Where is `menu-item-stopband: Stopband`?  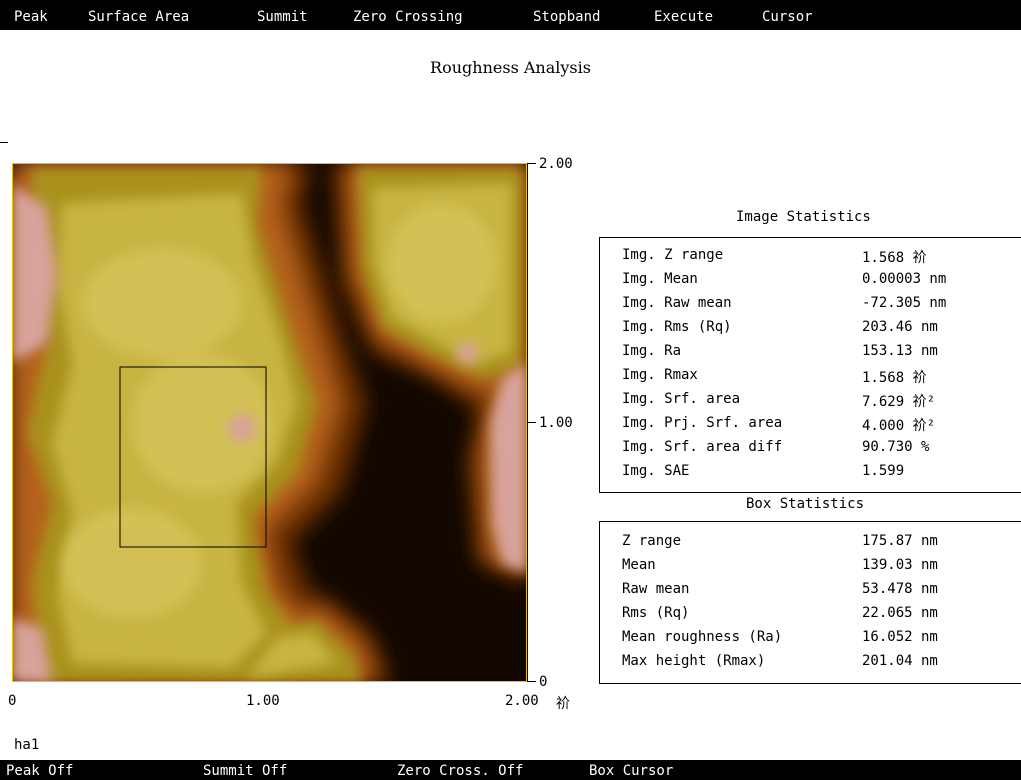 menu-item-stopband: Stopband is located at coordinates (567, 17).